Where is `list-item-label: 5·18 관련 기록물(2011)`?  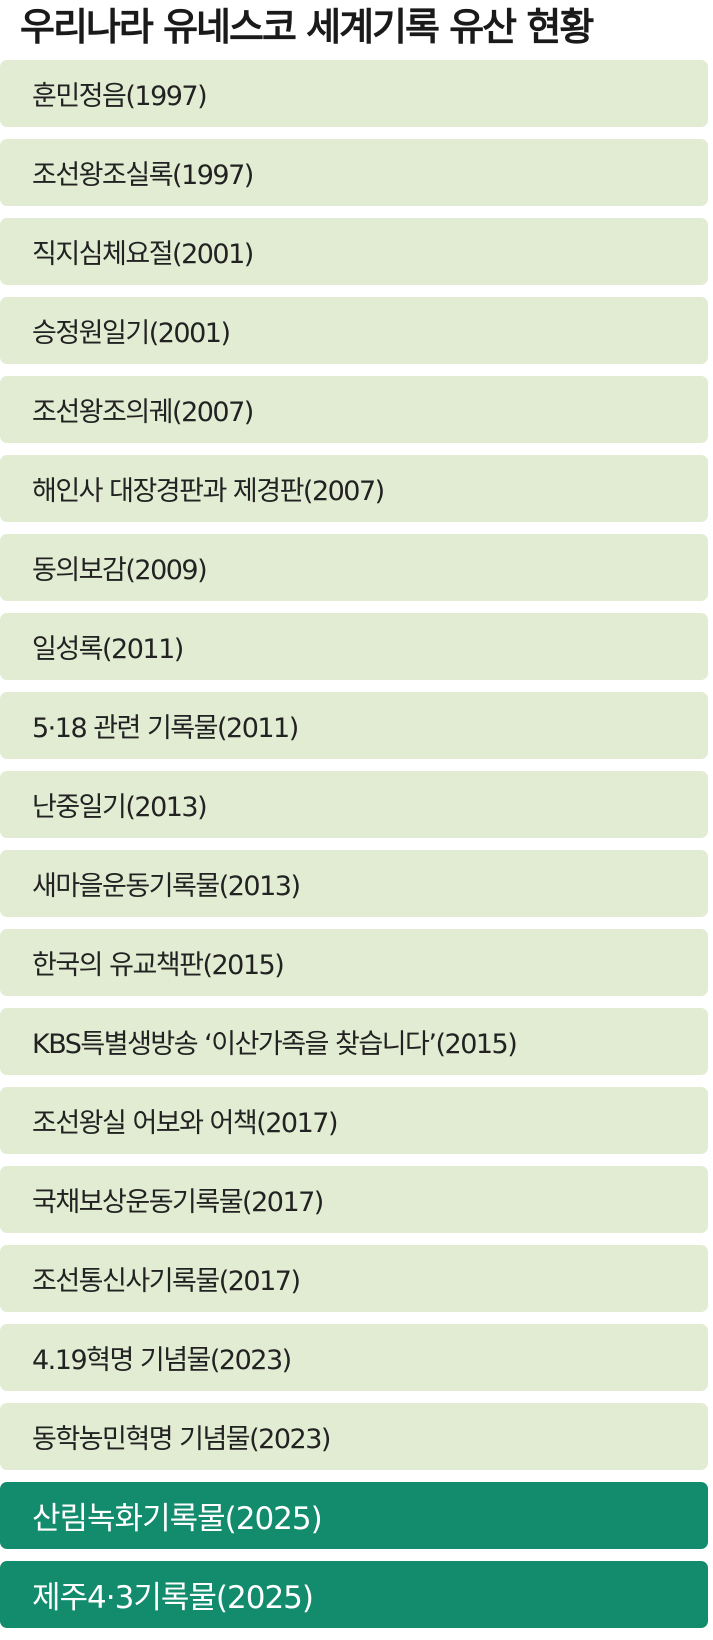 list-item-label: 5·18 관련 기록물(2011) is located at coordinates (165, 728).